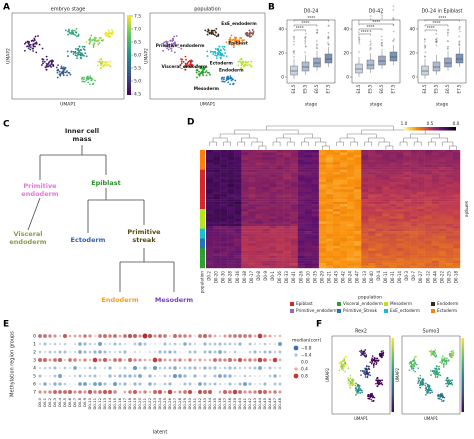  I want to click on colorbar-label: 0.5, so click(430, 123).